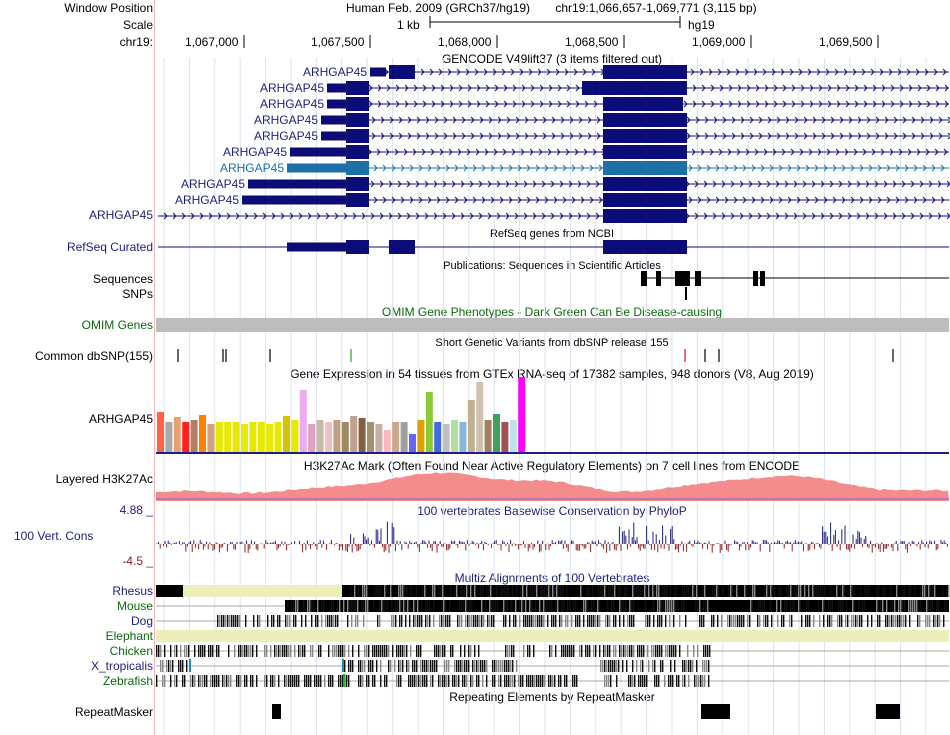 This screenshot has height=735, width=950. What do you see at coordinates (122, 279) in the screenshot?
I see `publications-label-sequences: Sequences` at bounding box center [122, 279].